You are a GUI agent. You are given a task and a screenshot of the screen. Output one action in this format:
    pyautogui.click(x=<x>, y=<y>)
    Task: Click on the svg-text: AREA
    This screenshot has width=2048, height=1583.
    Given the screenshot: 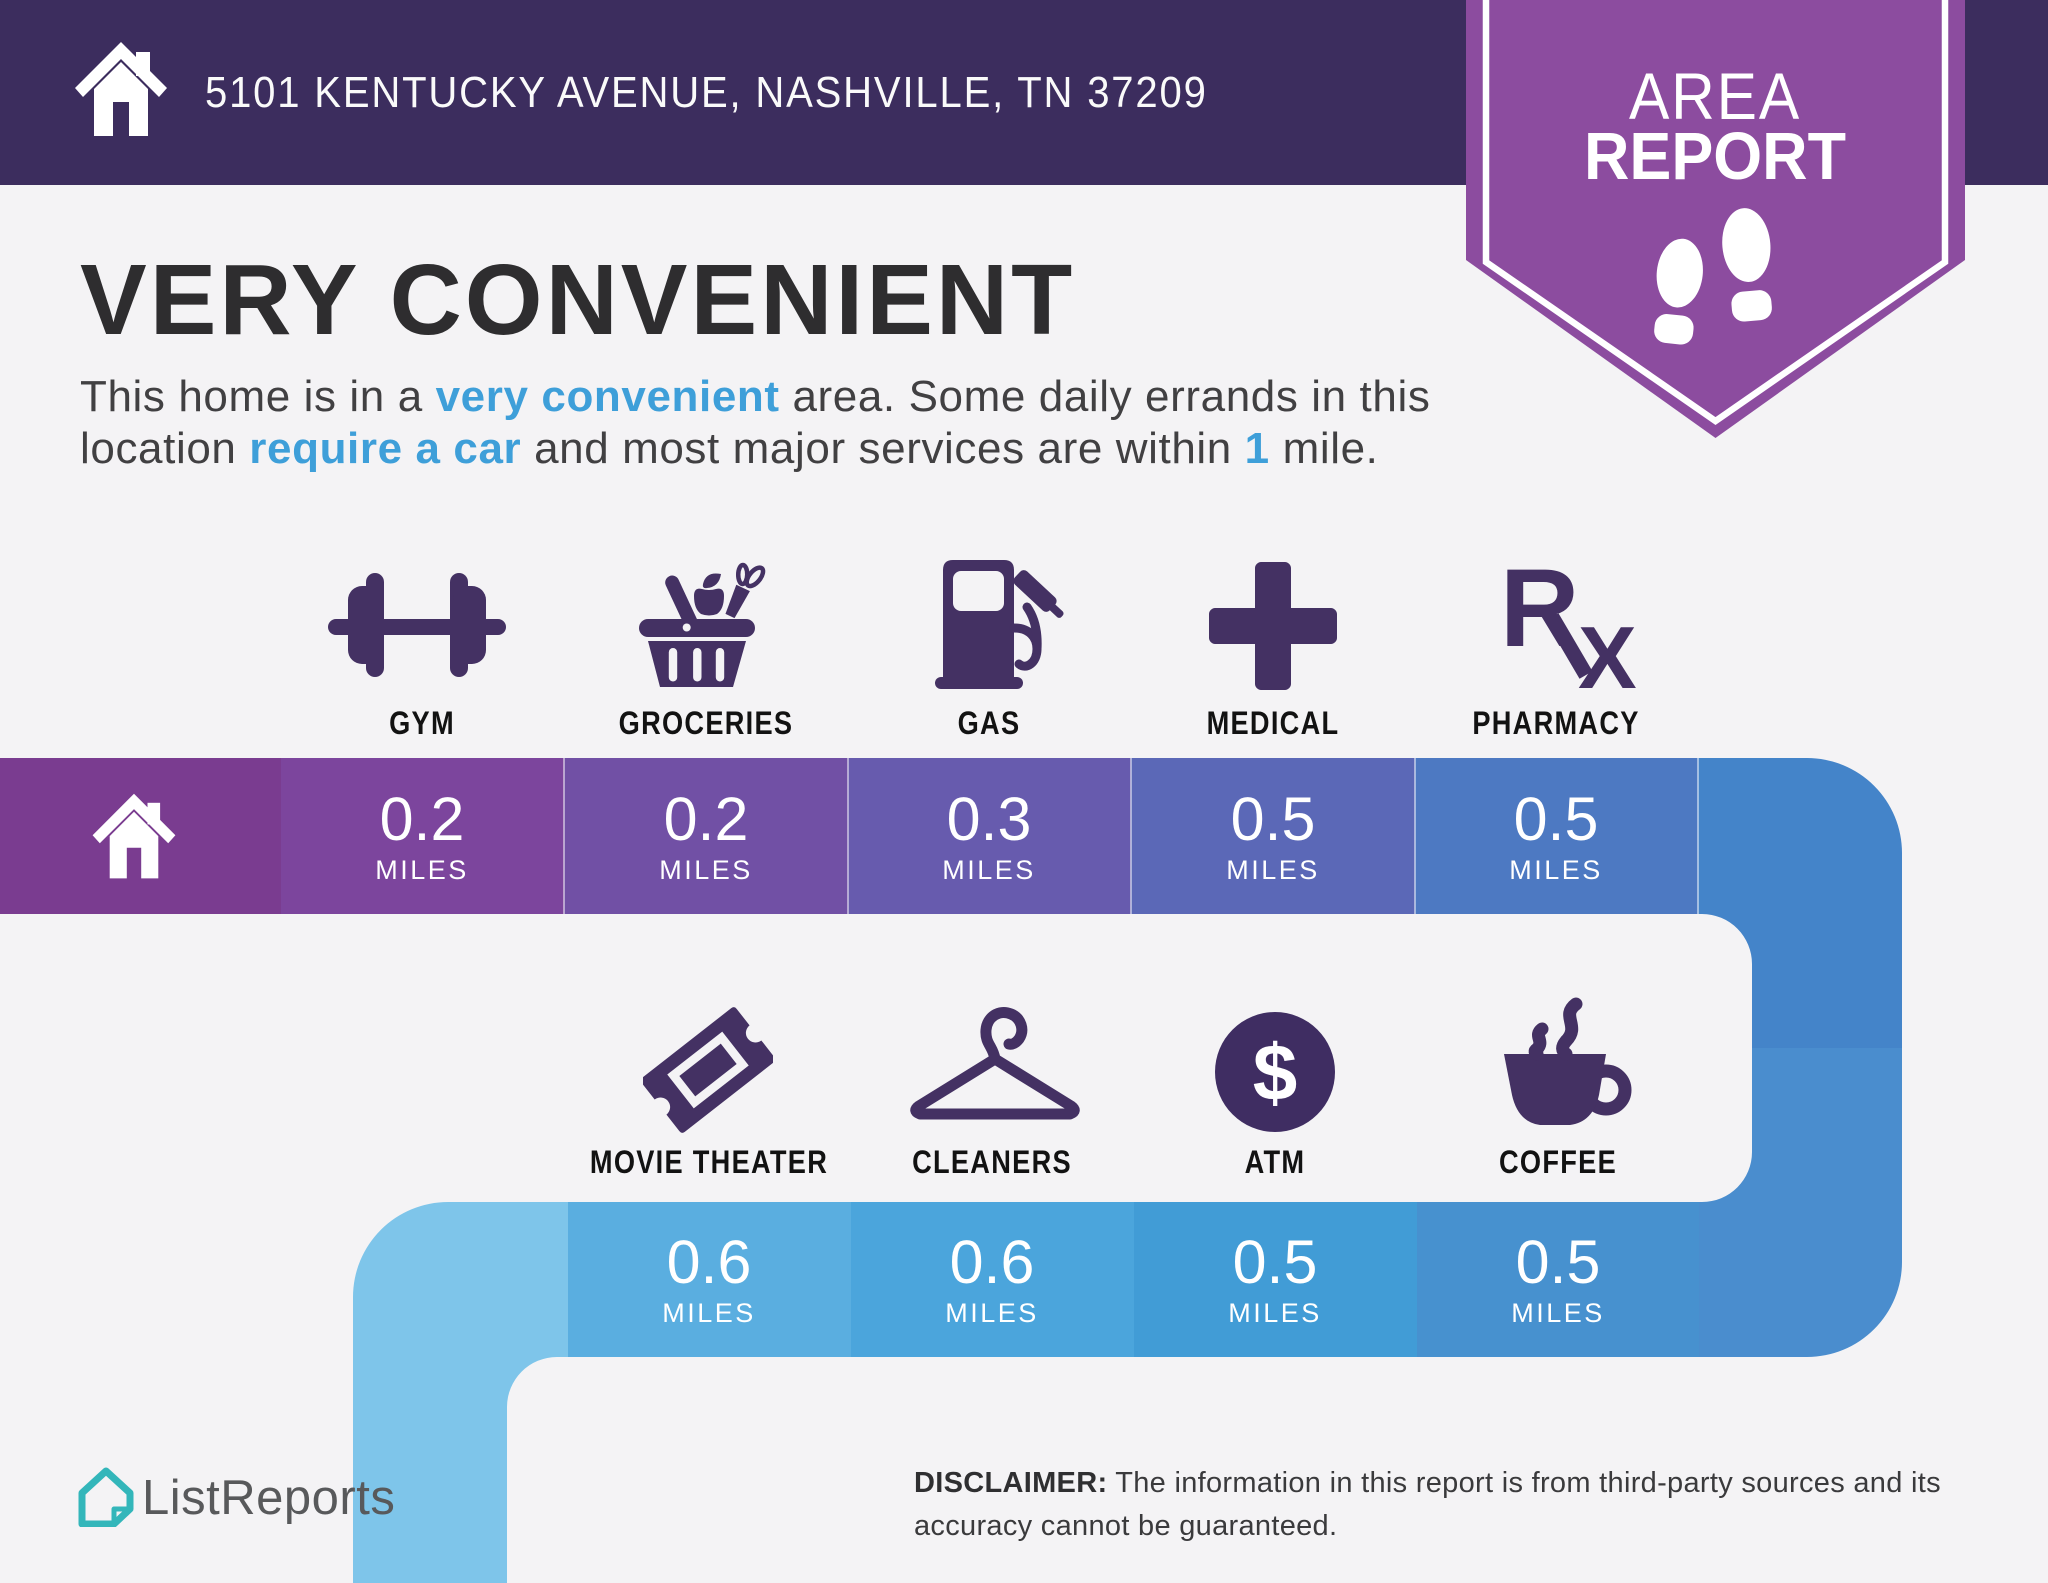 What is the action you would take?
    pyautogui.click(x=1715, y=96)
    